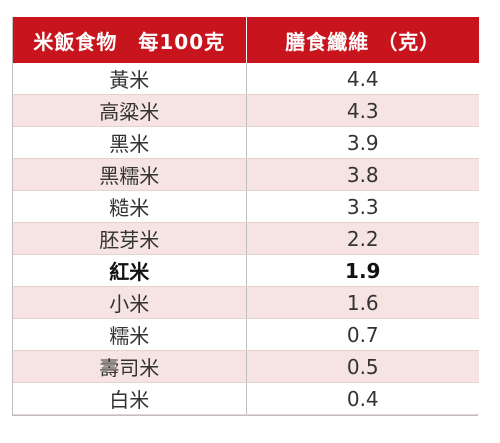  What do you see at coordinates (130, 206) in the screenshot?
I see `food-cell: 糙米` at bounding box center [130, 206].